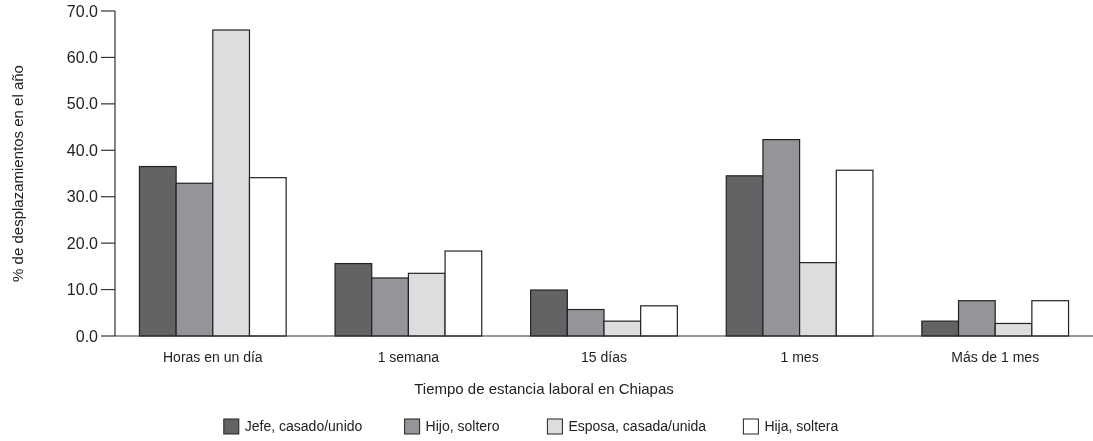 The width and height of the screenshot is (1093, 441). What do you see at coordinates (801, 426) in the screenshot?
I see `legend-label: Hija, soltera` at bounding box center [801, 426].